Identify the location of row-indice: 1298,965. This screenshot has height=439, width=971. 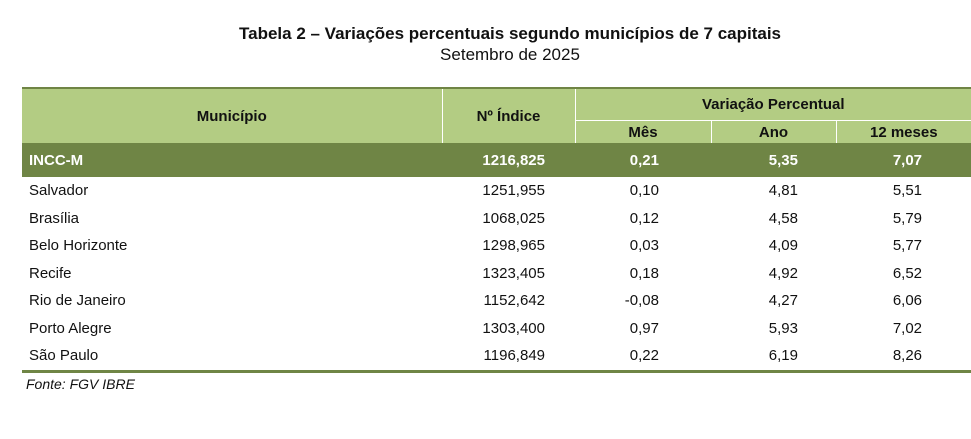
(513, 246).